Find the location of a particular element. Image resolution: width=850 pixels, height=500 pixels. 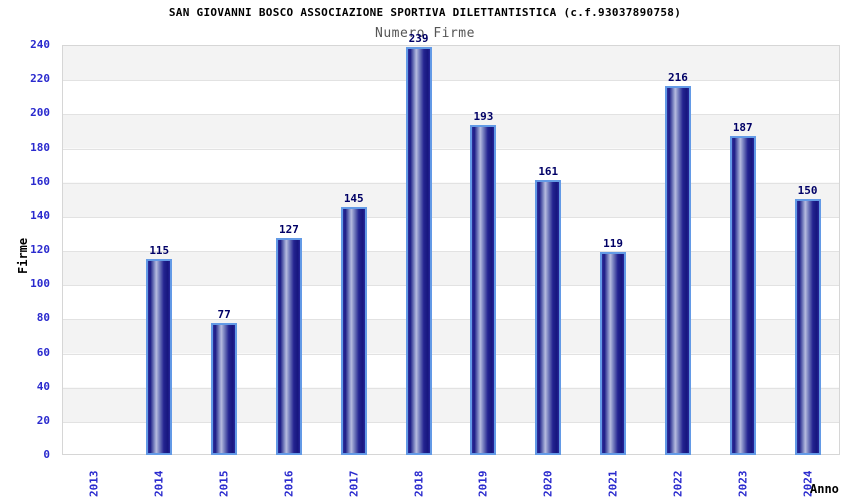

y-tick-label: 160 is located at coordinates (40, 181).